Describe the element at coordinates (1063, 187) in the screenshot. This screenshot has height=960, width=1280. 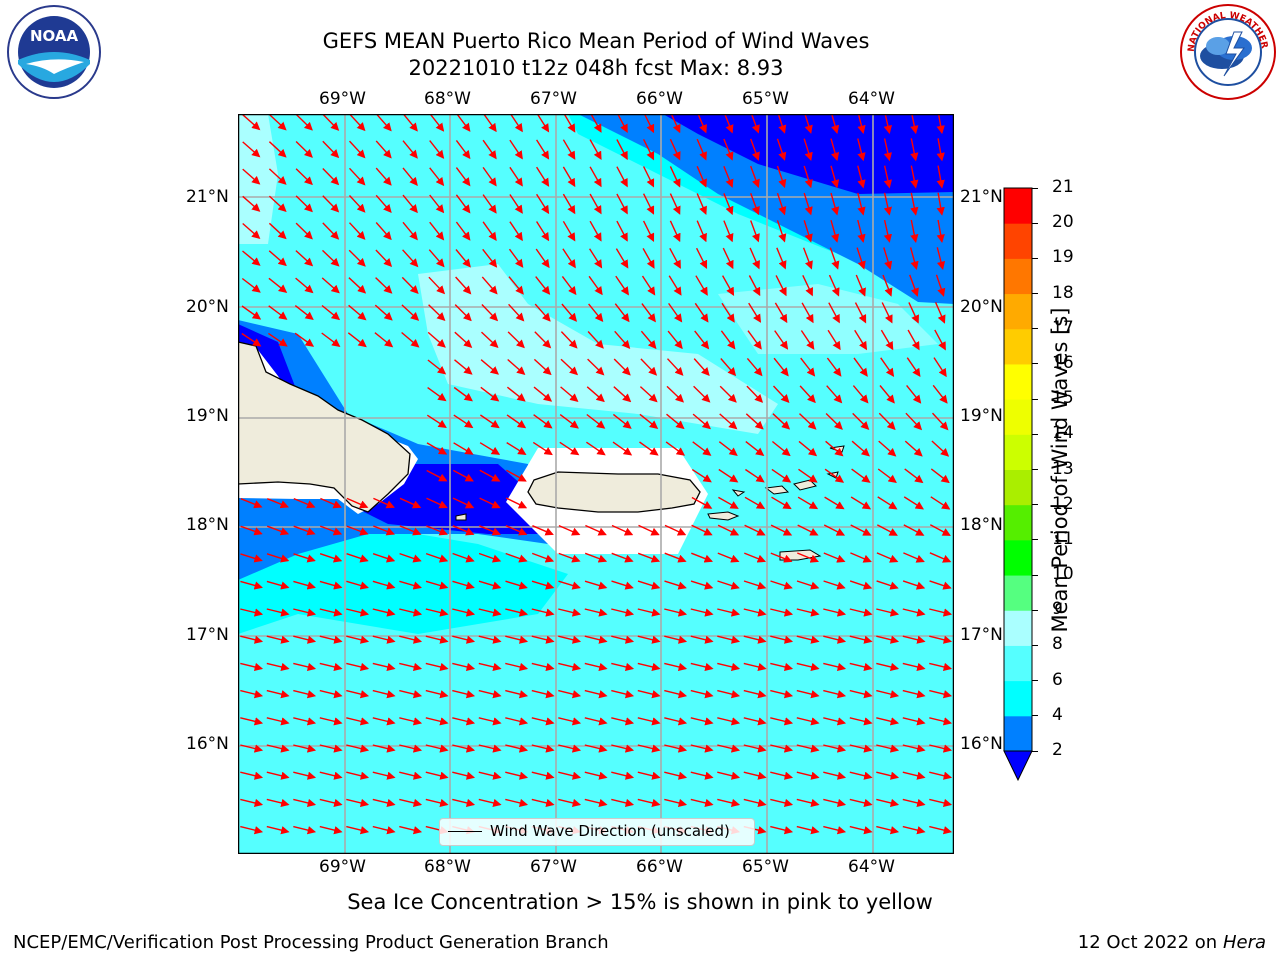
I see `colorbar-tick-label: 21` at that location.